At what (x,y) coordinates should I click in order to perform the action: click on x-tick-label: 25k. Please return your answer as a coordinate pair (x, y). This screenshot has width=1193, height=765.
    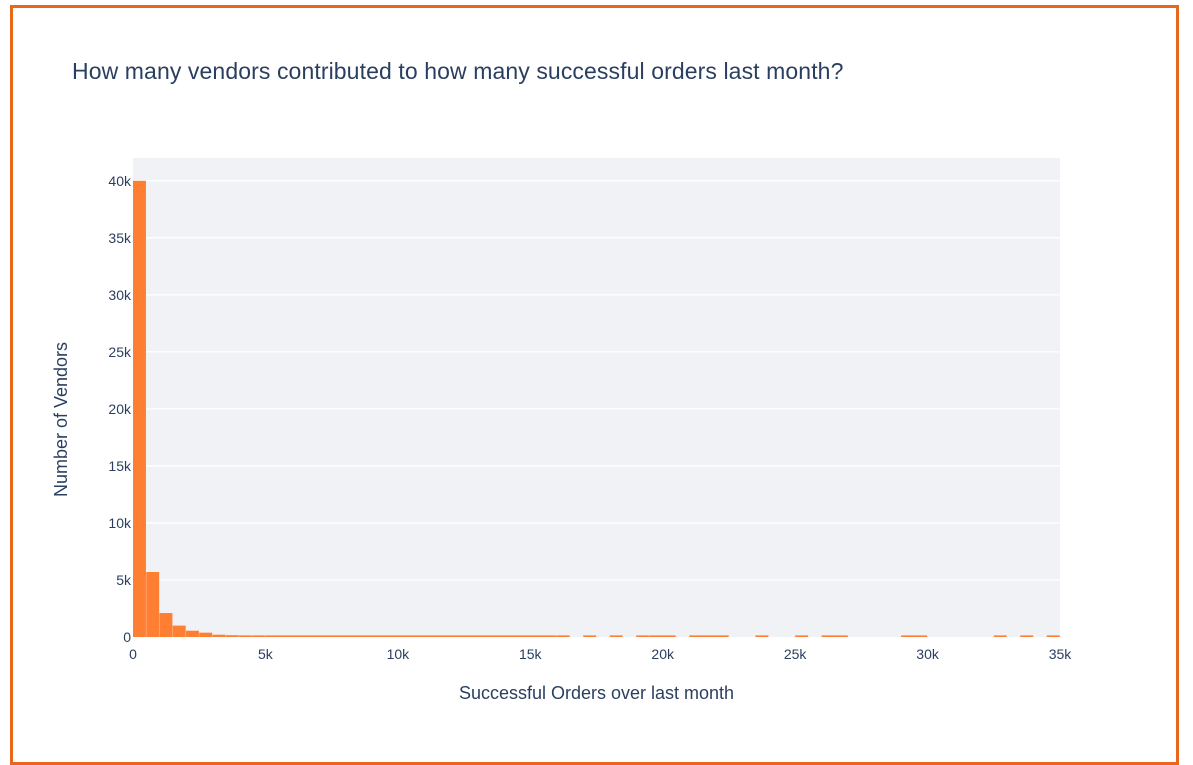
    Looking at the image, I should click on (796, 654).